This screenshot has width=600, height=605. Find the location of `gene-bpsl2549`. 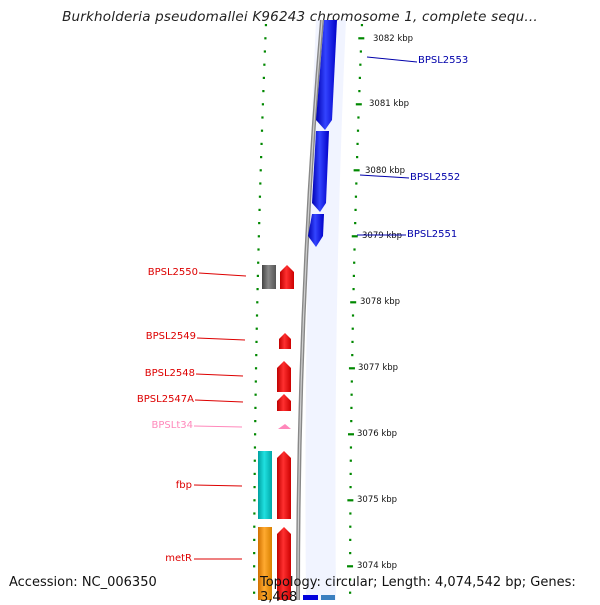

gene-bpsl2549 is located at coordinates (285, 341).